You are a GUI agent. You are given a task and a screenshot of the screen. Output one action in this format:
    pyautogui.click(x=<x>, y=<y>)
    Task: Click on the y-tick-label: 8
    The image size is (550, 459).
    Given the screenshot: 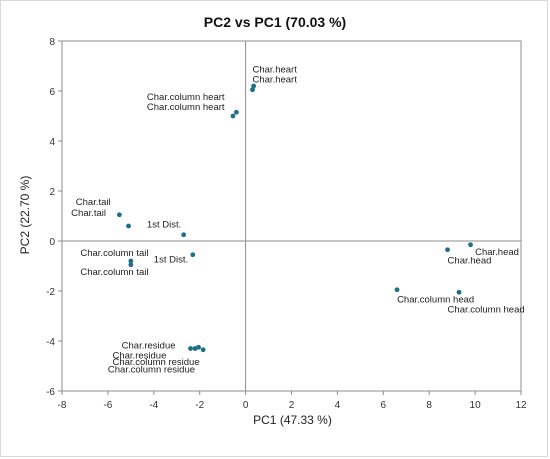 What is the action you would take?
    pyautogui.click(x=52, y=42)
    